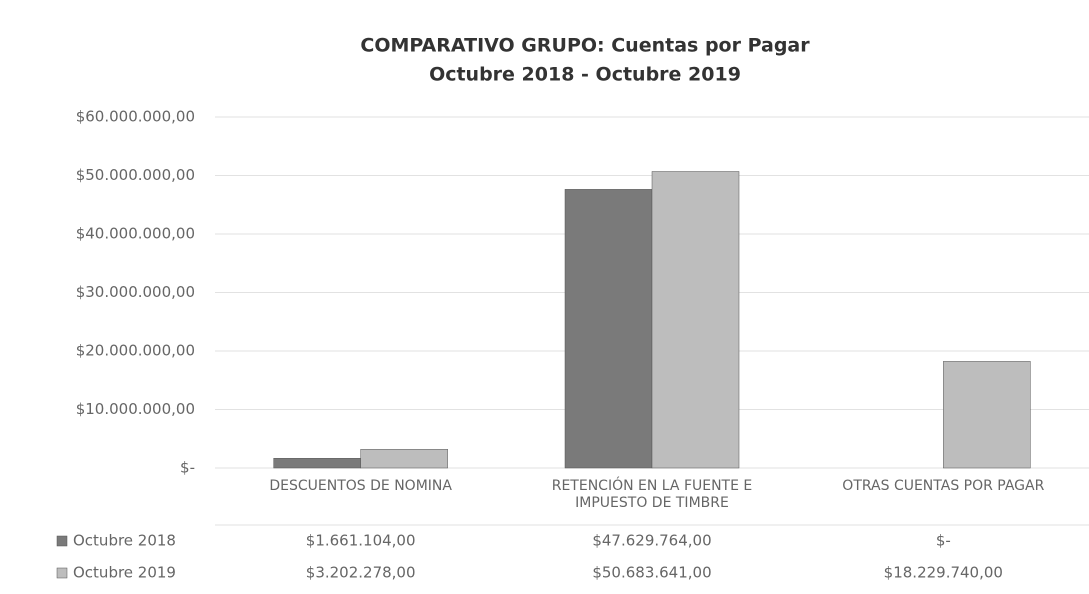  I want to click on y-tick-label: $-, so click(187, 468).